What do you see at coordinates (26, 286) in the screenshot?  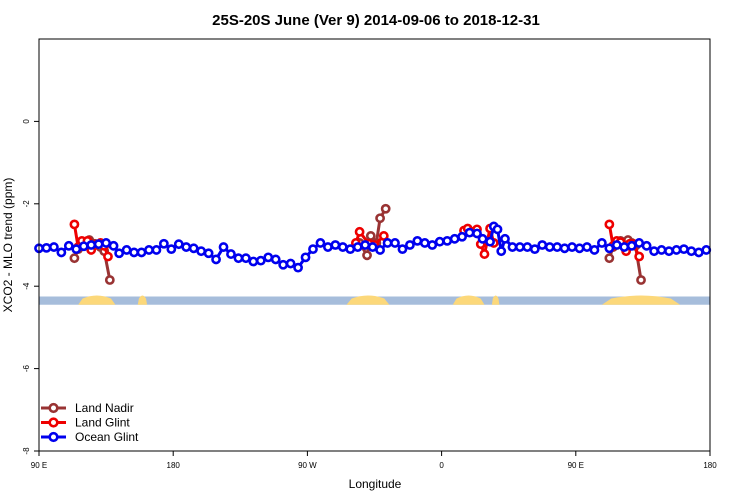 I see `y-tick-label: -4` at bounding box center [26, 286].